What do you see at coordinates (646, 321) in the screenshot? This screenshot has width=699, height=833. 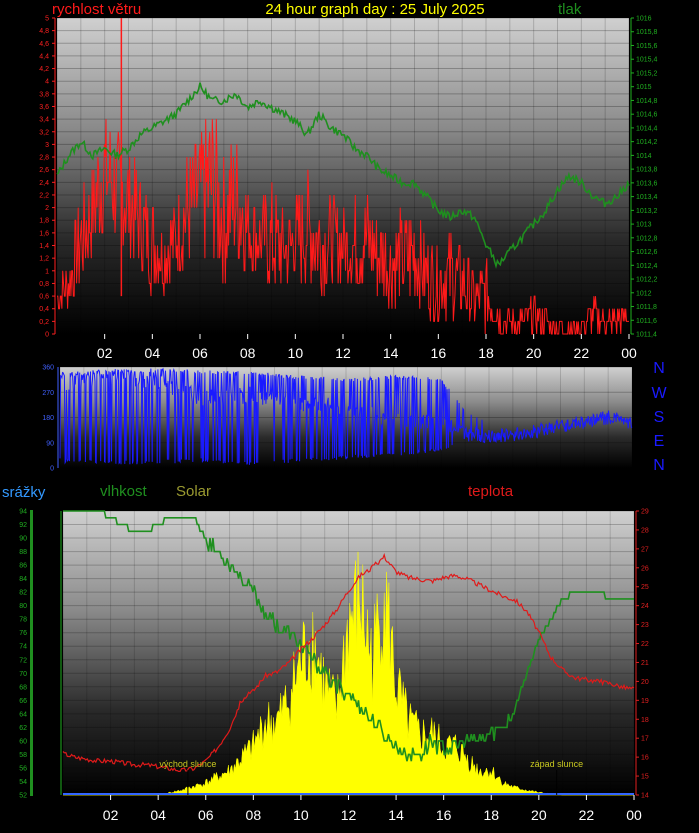 I see `pressure-tick-label: 1011,6` at bounding box center [646, 321].